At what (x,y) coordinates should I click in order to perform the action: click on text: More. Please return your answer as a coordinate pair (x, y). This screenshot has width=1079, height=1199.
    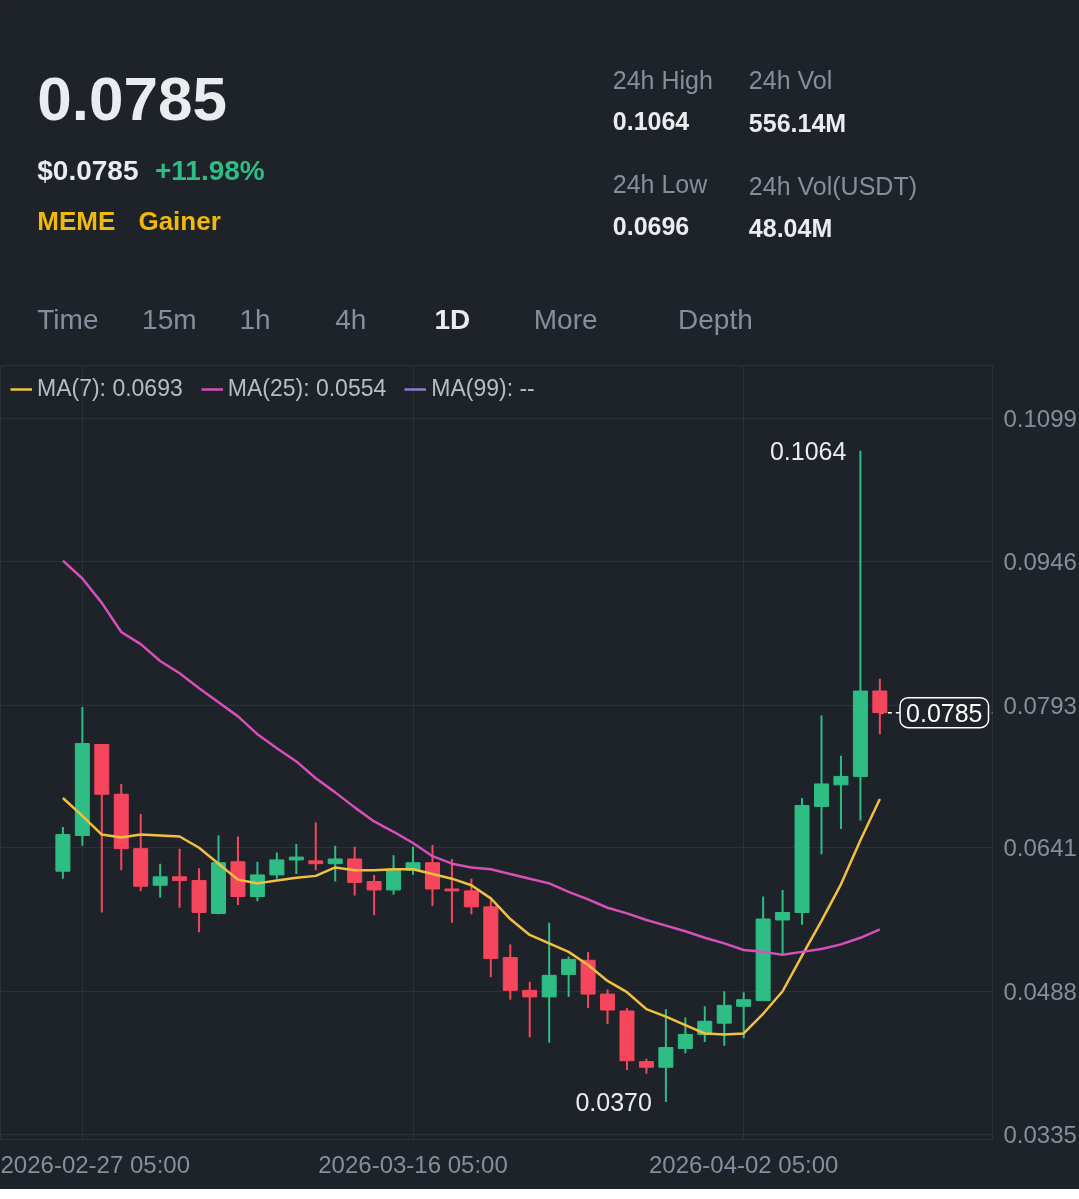
    Looking at the image, I should click on (565, 319).